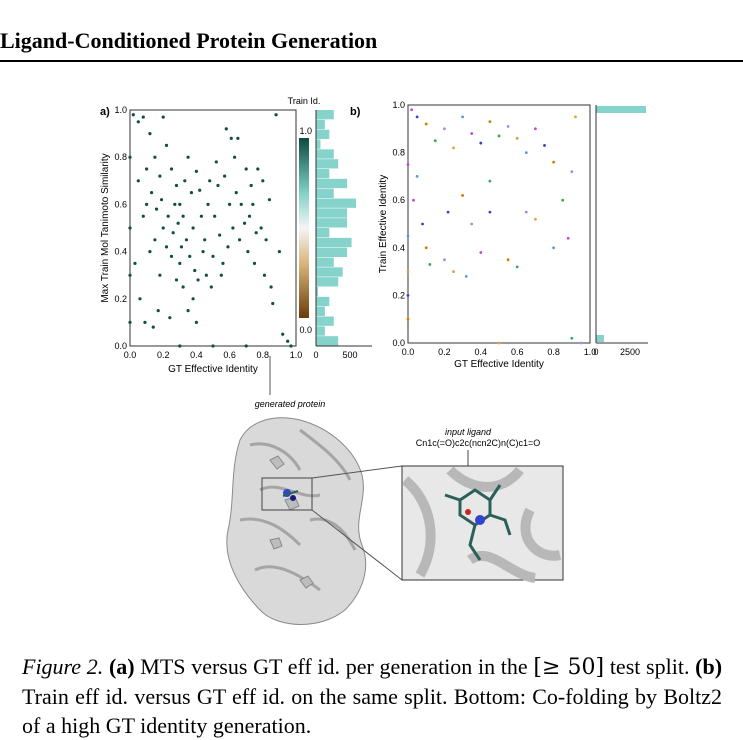 This screenshot has width=743, height=740. I want to click on hist-b-tick-0: 0, so click(595, 352).